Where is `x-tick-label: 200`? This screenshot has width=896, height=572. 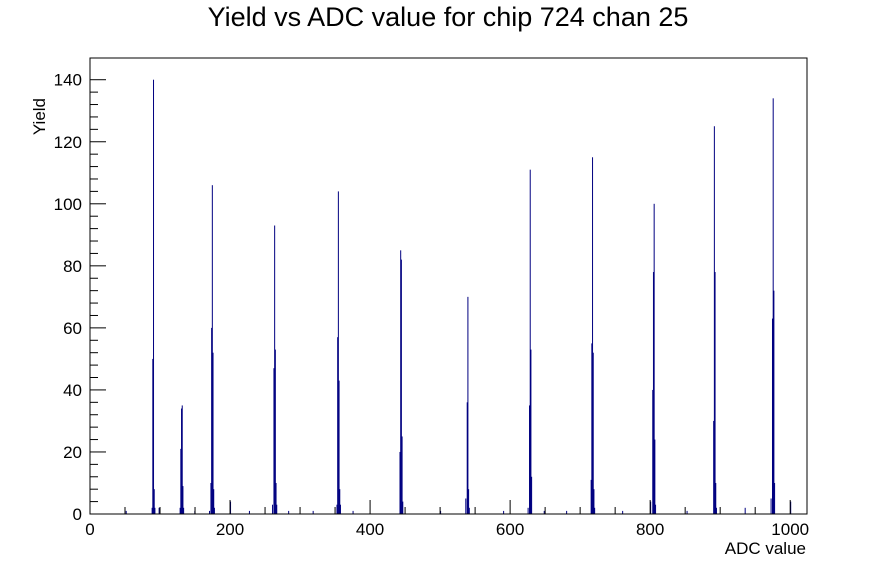 x-tick-label: 200 is located at coordinates (230, 529).